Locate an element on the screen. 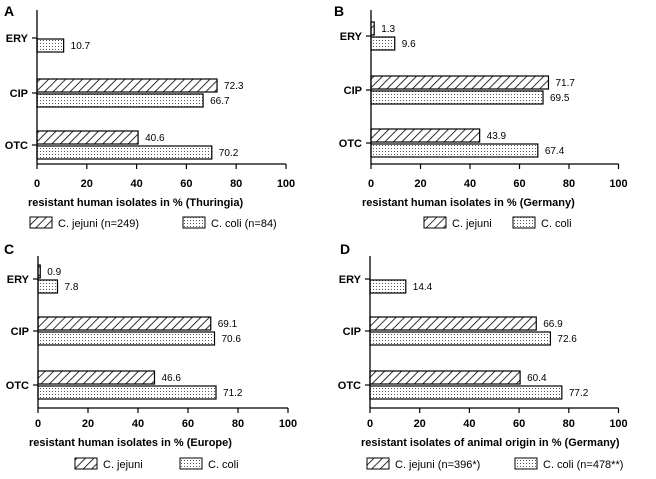 Image resolution: width=656 pixels, height=479 pixels. data-label: 70.2 is located at coordinates (229, 153).